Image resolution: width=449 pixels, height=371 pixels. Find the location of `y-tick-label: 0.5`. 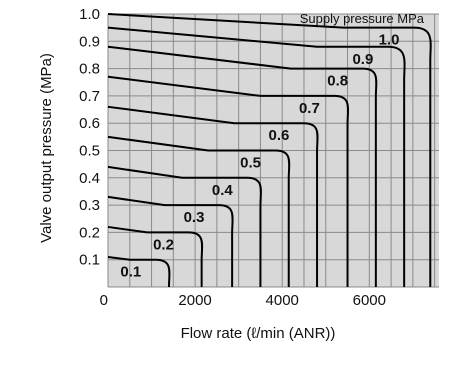

y-tick-label: 0.5 is located at coordinates (89, 151).